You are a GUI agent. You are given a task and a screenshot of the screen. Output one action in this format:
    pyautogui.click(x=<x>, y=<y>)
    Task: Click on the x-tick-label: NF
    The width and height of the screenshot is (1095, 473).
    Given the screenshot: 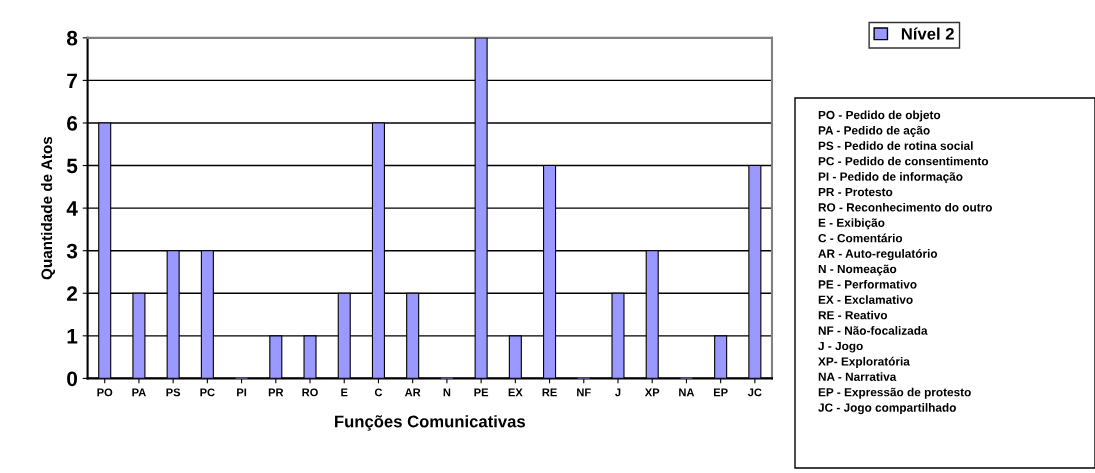 What is the action you would take?
    pyautogui.click(x=584, y=392)
    